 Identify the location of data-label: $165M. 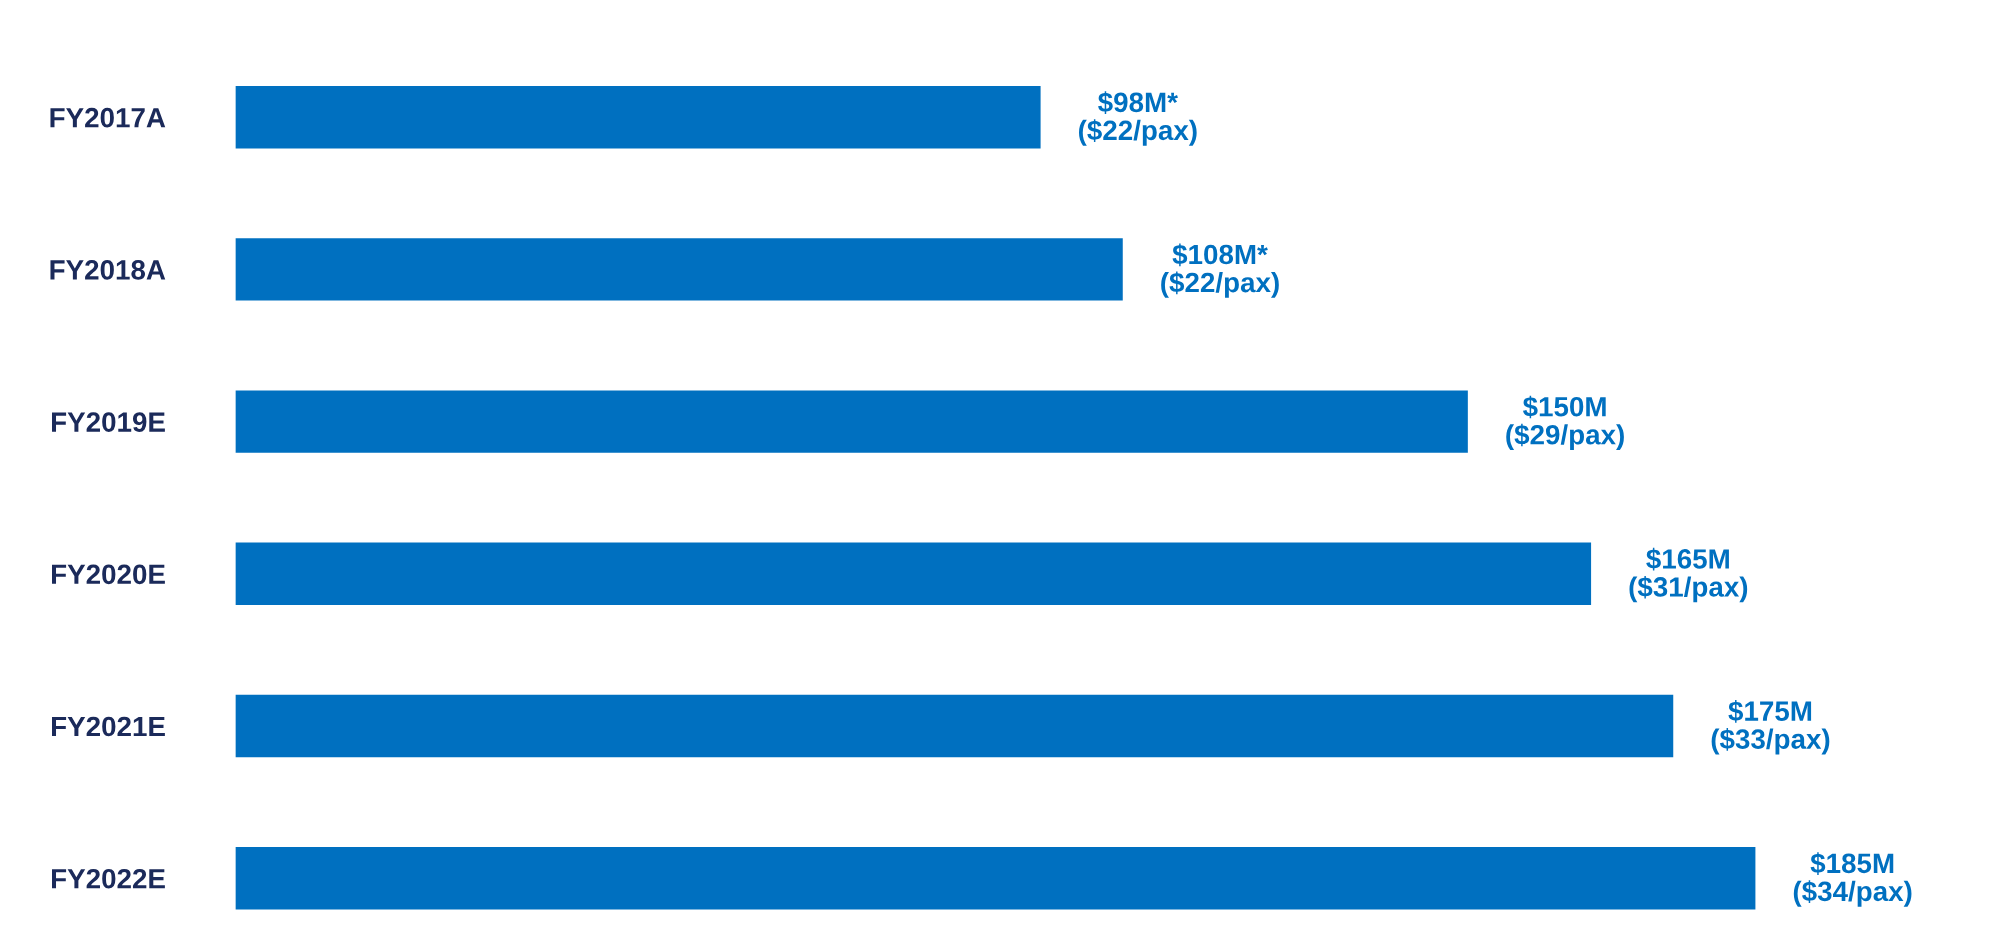
(1687, 559).